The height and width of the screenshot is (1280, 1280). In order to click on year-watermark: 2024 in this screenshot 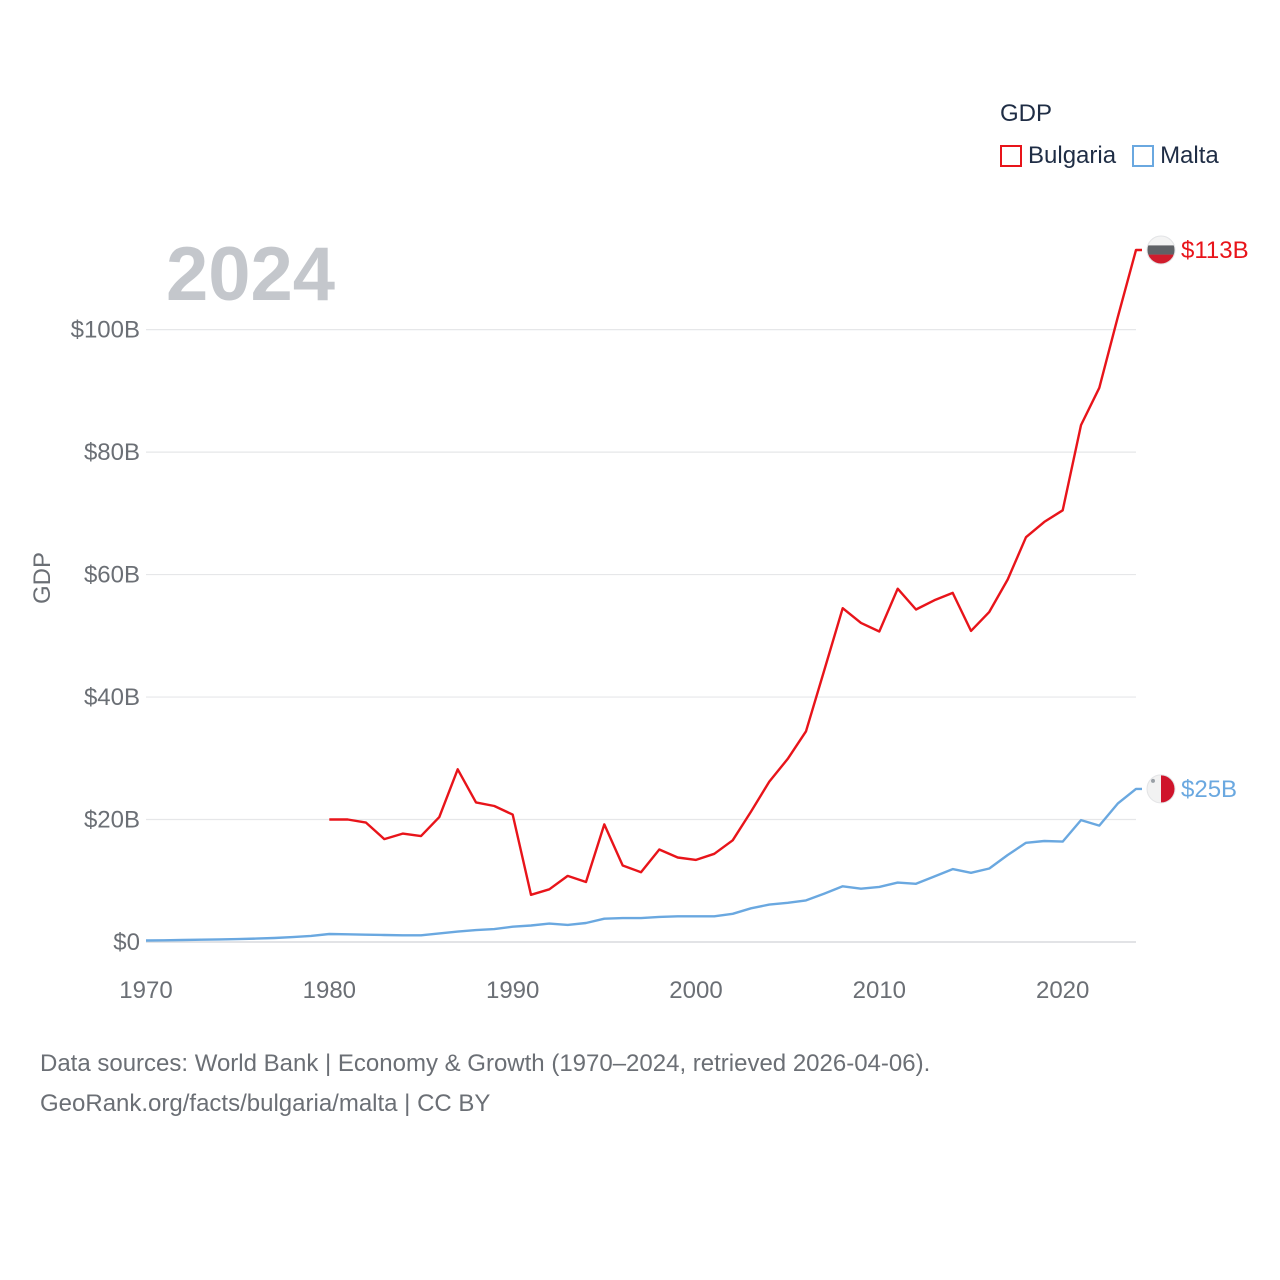, I will do `click(250, 274)`.